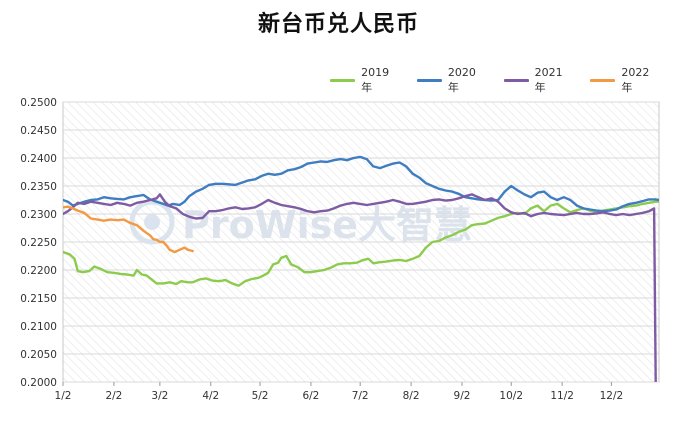  Describe the element at coordinates (338, 24) in the screenshot. I see `chart-title: 新台币兑人民币` at that location.